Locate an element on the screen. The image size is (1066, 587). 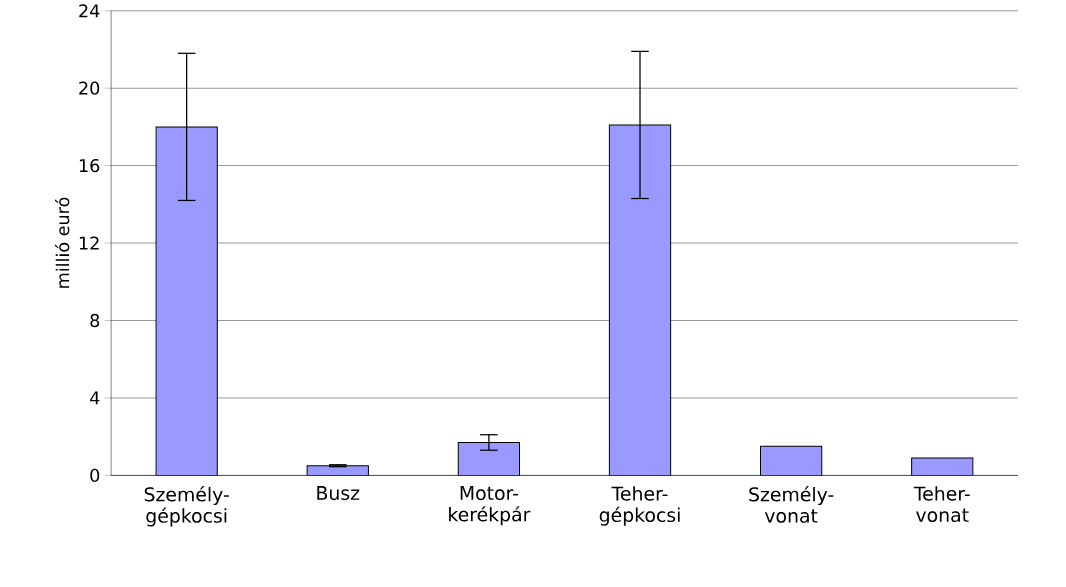
y-tick-label: 0 is located at coordinates (95, 475).